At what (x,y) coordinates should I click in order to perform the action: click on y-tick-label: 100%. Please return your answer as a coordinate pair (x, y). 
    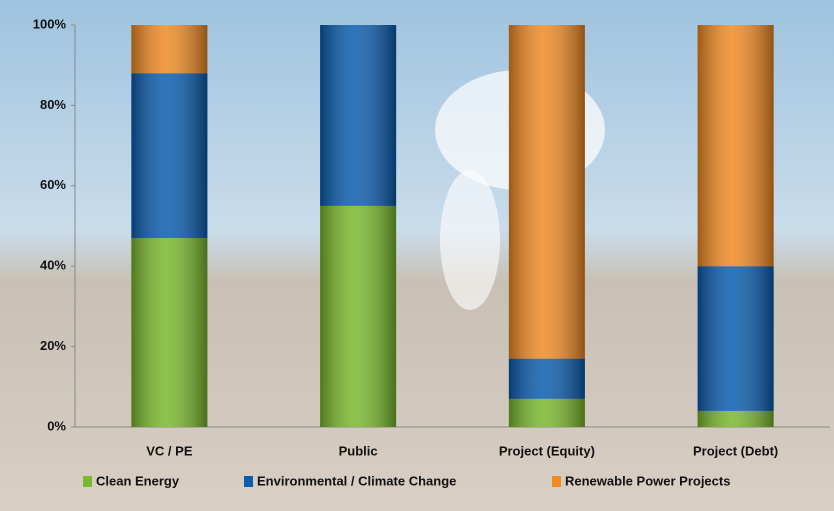
    Looking at the image, I should click on (50, 23).